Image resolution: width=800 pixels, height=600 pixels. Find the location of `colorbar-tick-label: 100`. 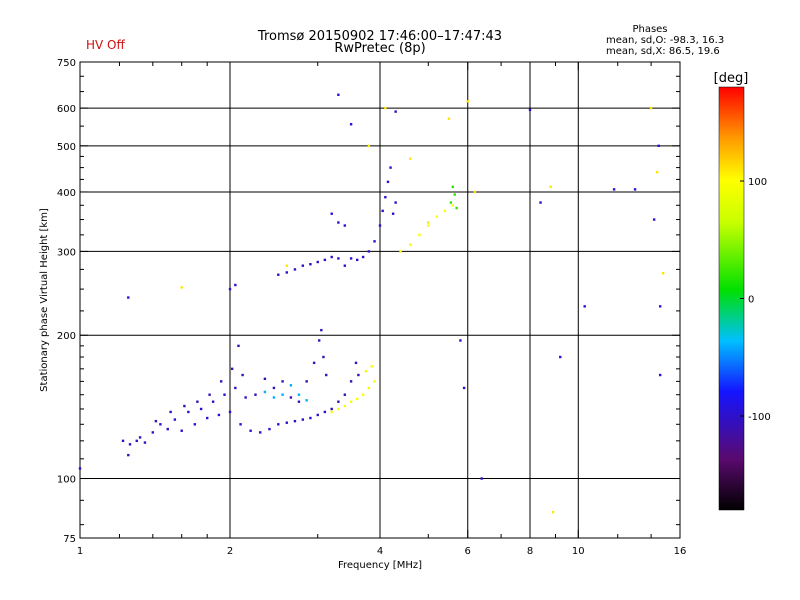

colorbar-tick-label: 100 is located at coordinates (757, 182).